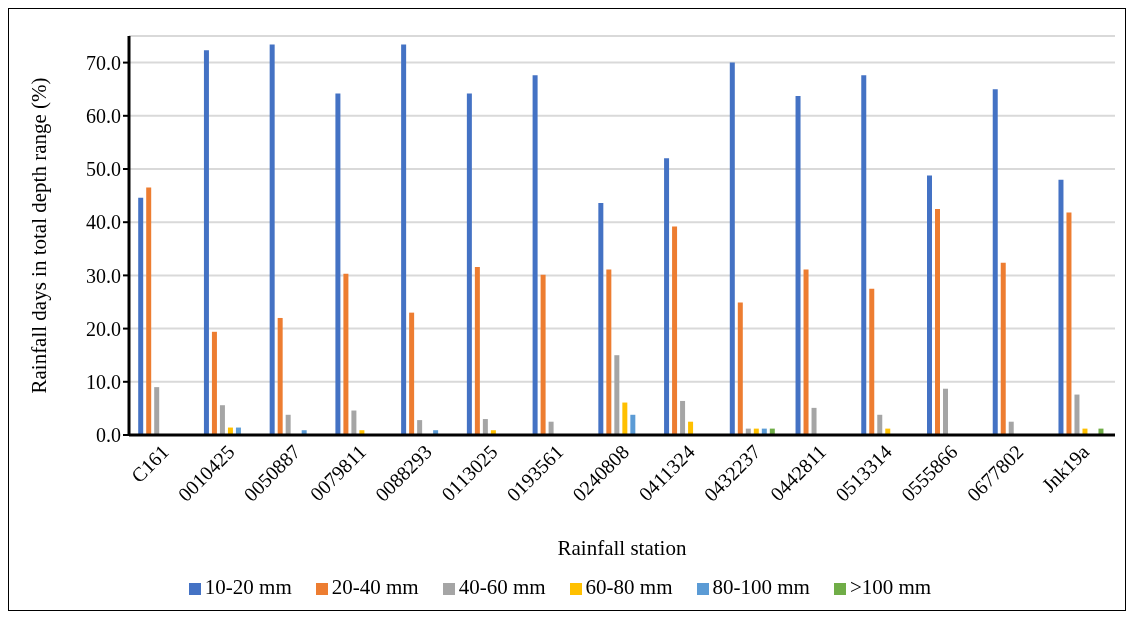 The width and height of the screenshot is (1134, 619). I want to click on x-axis-title: Rainfall station, so click(622, 548).